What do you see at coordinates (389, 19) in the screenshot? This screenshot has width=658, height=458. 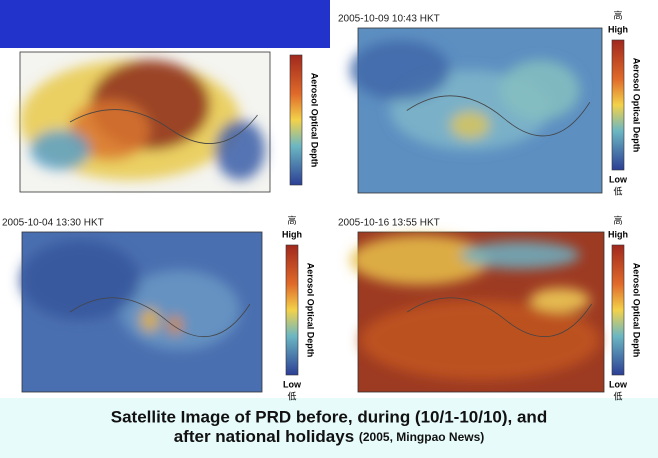 I see `timestamp: 2005-10-09 10:43 HKT` at bounding box center [389, 19].